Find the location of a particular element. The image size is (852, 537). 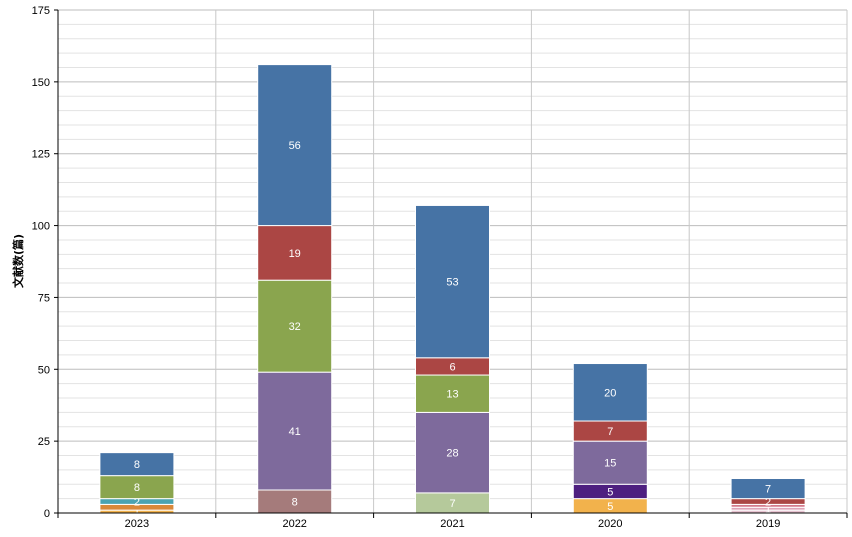

data-label: 41 is located at coordinates (295, 432).